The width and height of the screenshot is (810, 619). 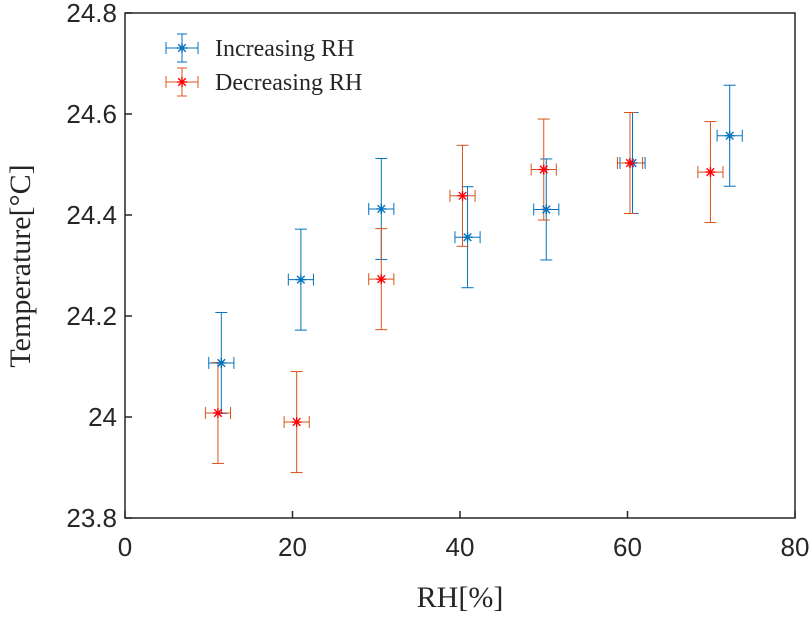 I want to click on y-tick-label: 23.8, so click(x=91, y=518).